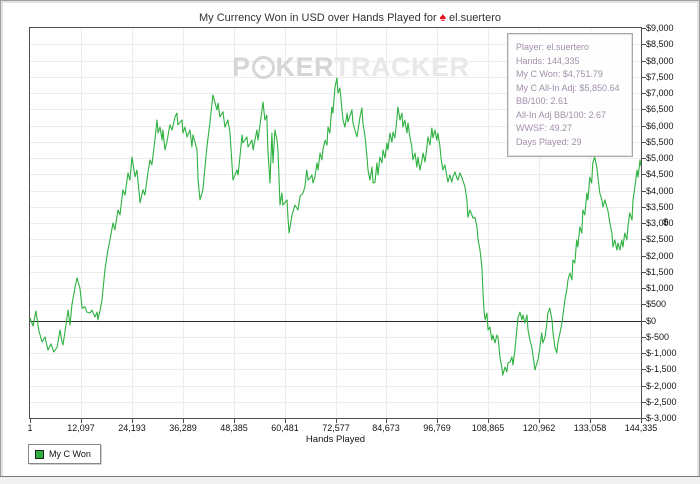 The image size is (700, 484). Describe the element at coordinates (70, 454) in the screenshot. I see `legend-label: My C Won` at that location.